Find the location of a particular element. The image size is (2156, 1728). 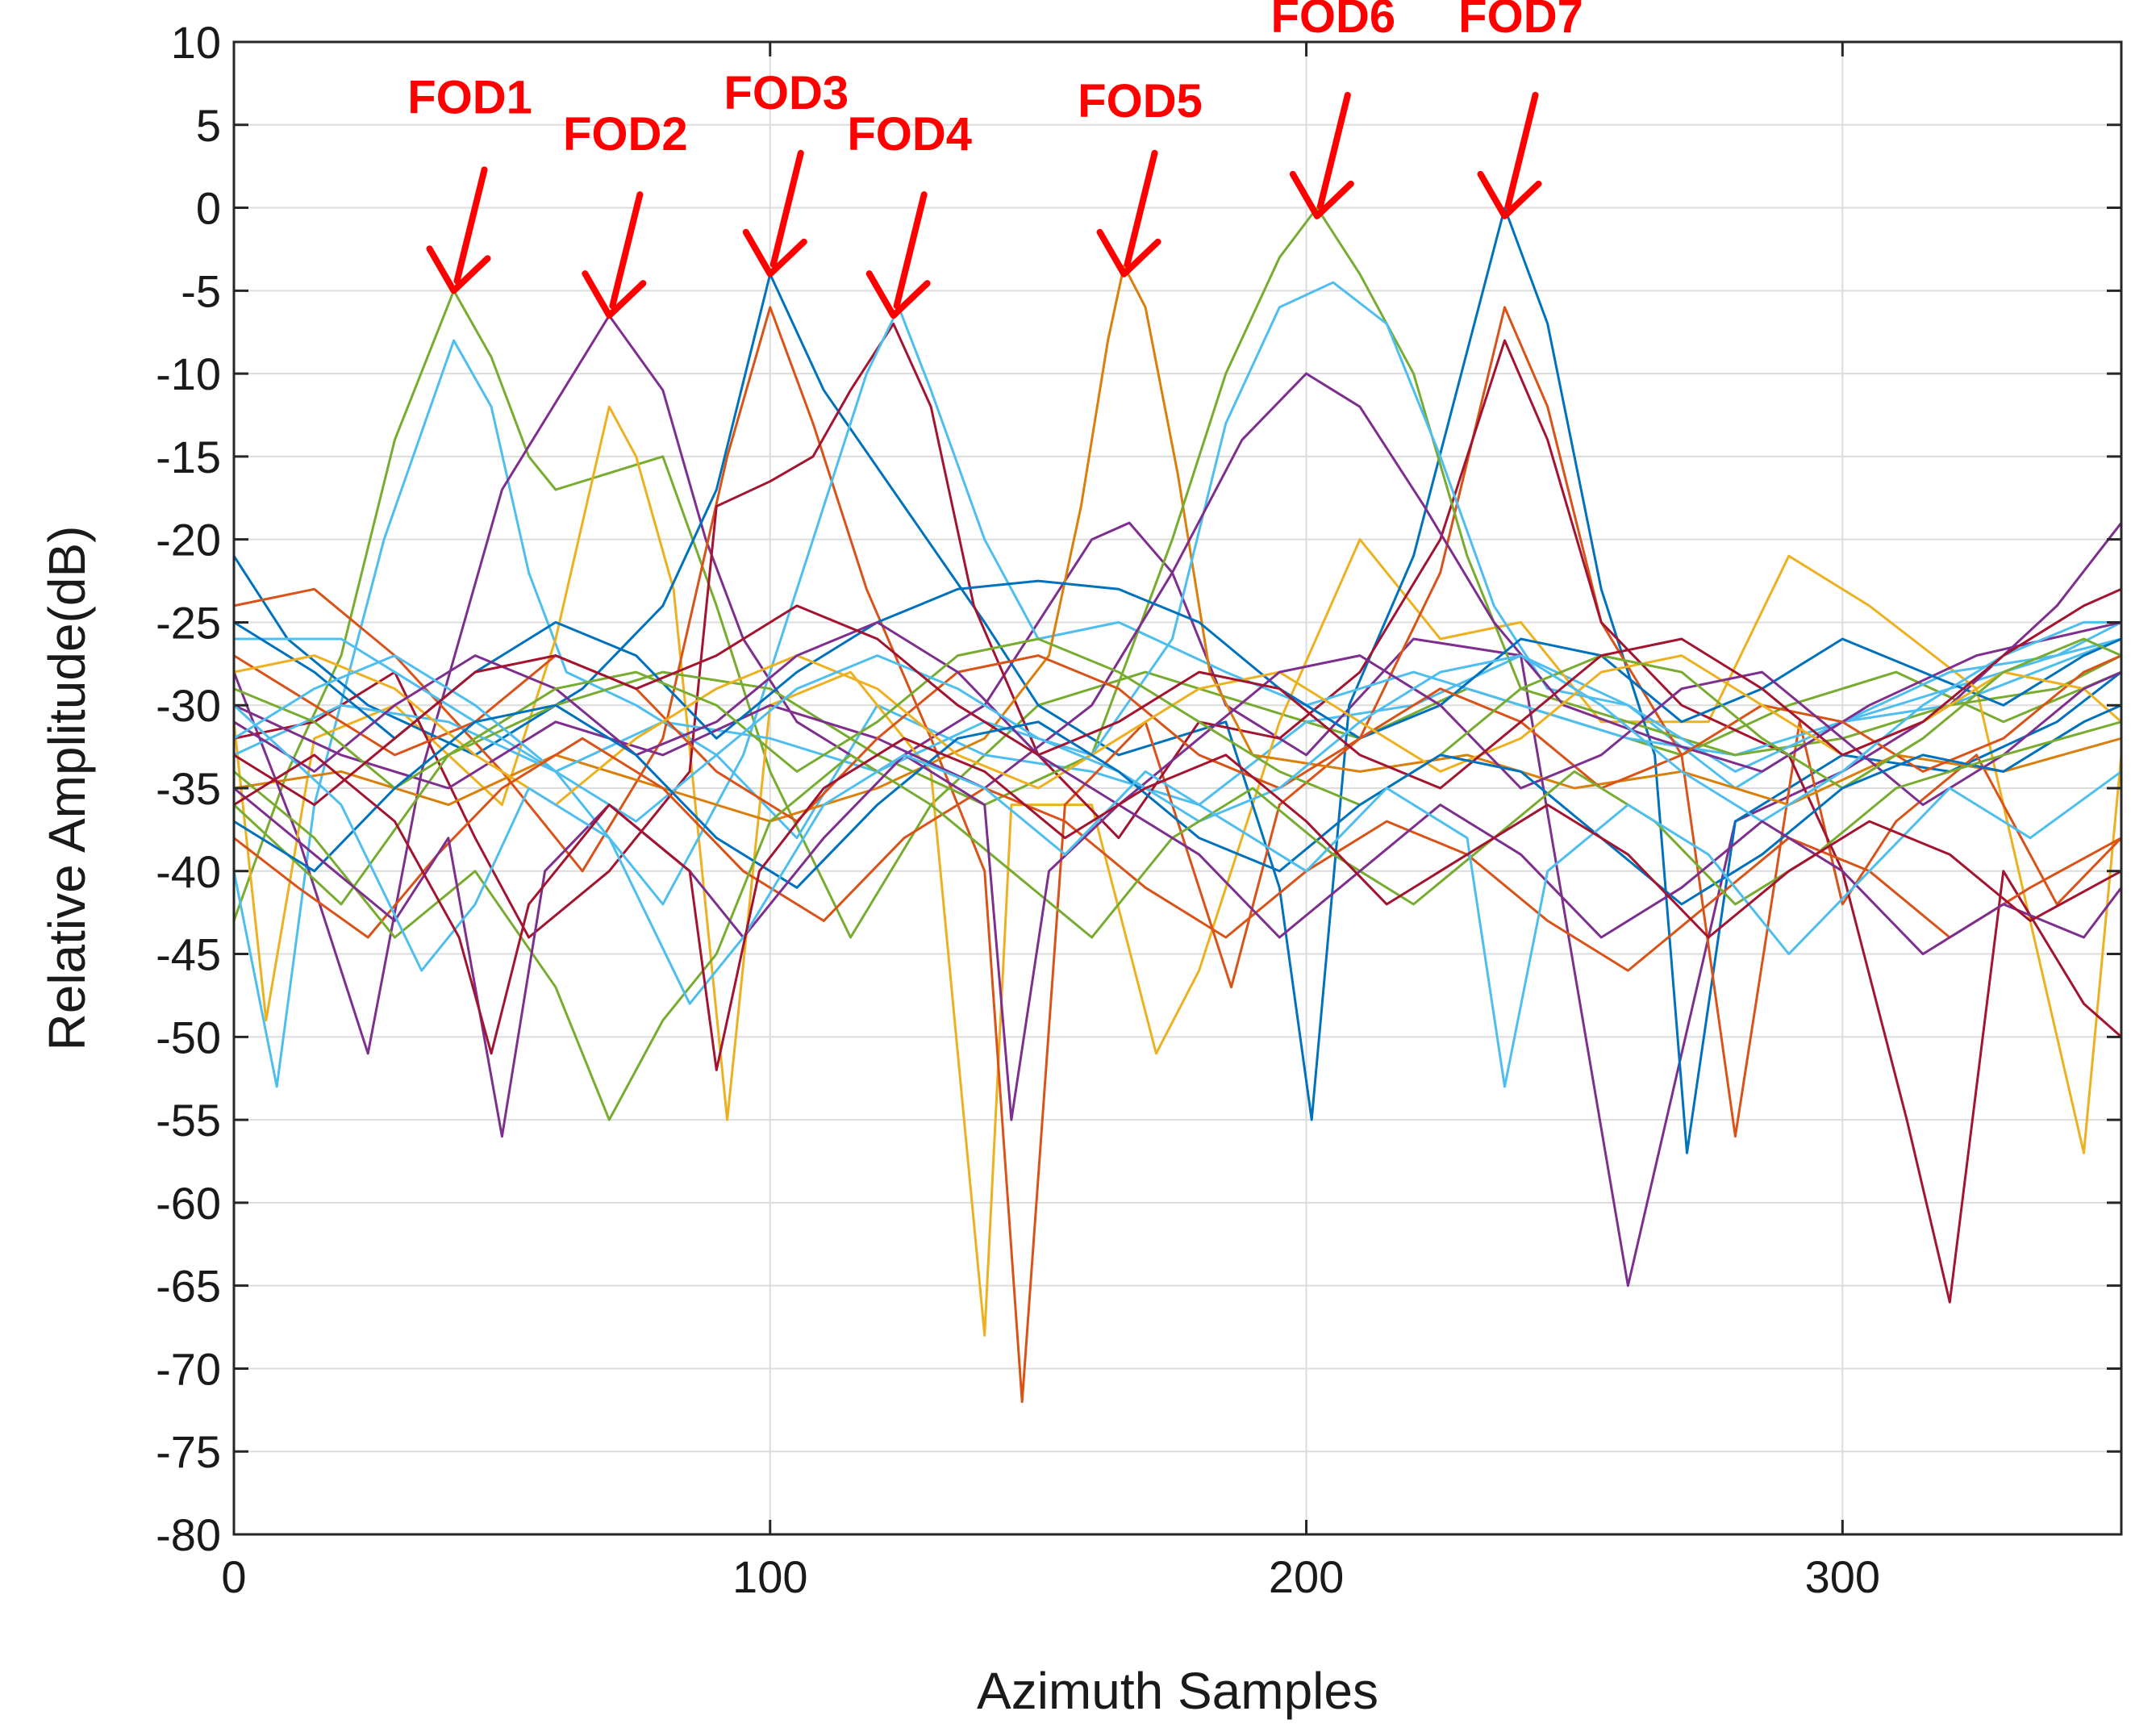

y-axis-title: Relative Amplitude(dB) is located at coordinates (67, 788).